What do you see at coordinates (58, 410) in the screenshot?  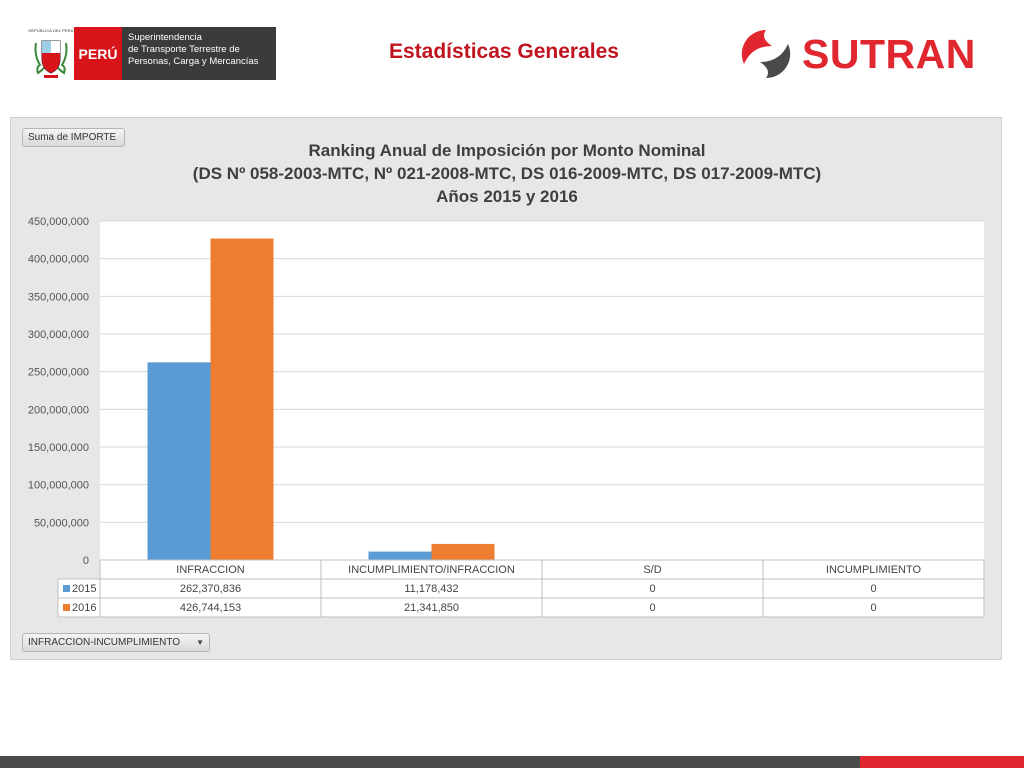 I see `y-tick-label: 200,000,000` at bounding box center [58, 410].